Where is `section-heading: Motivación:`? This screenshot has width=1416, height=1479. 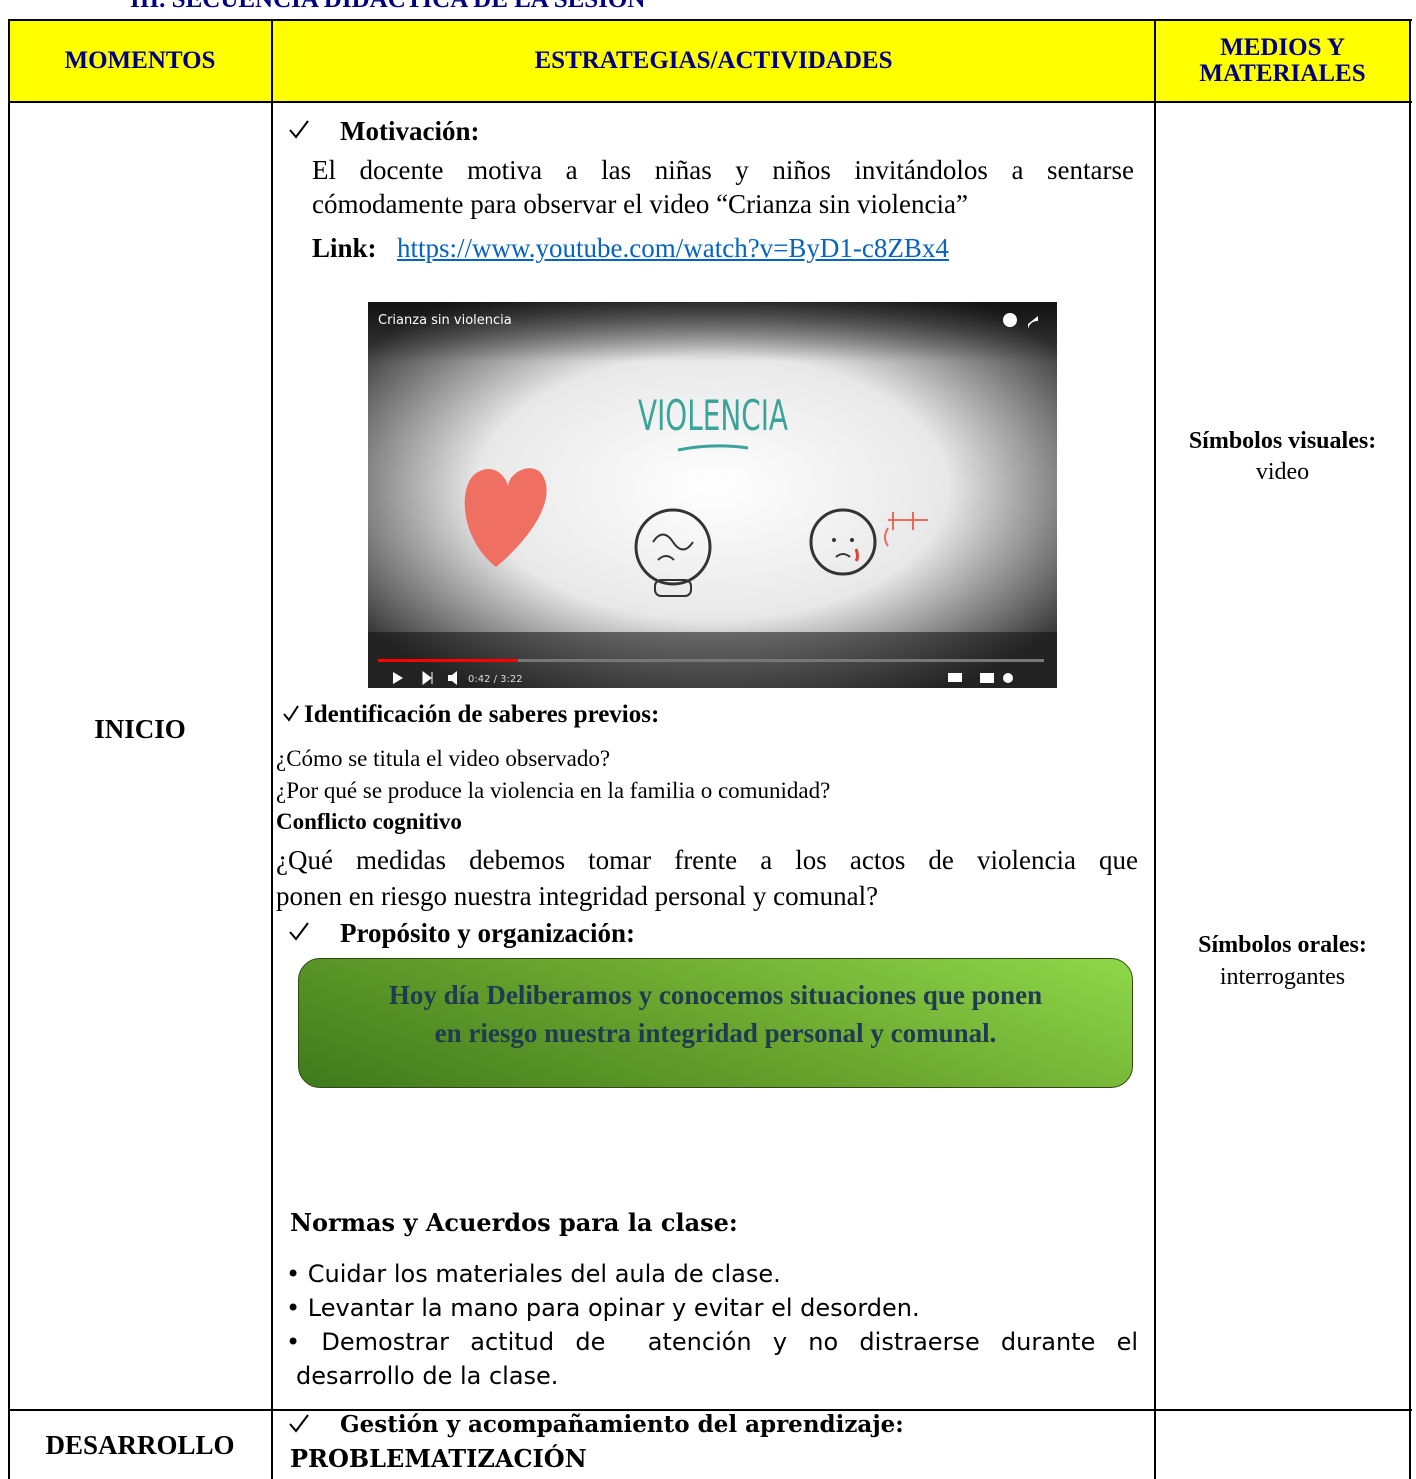 section-heading: Motivación: is located at coordinates (410, 131).